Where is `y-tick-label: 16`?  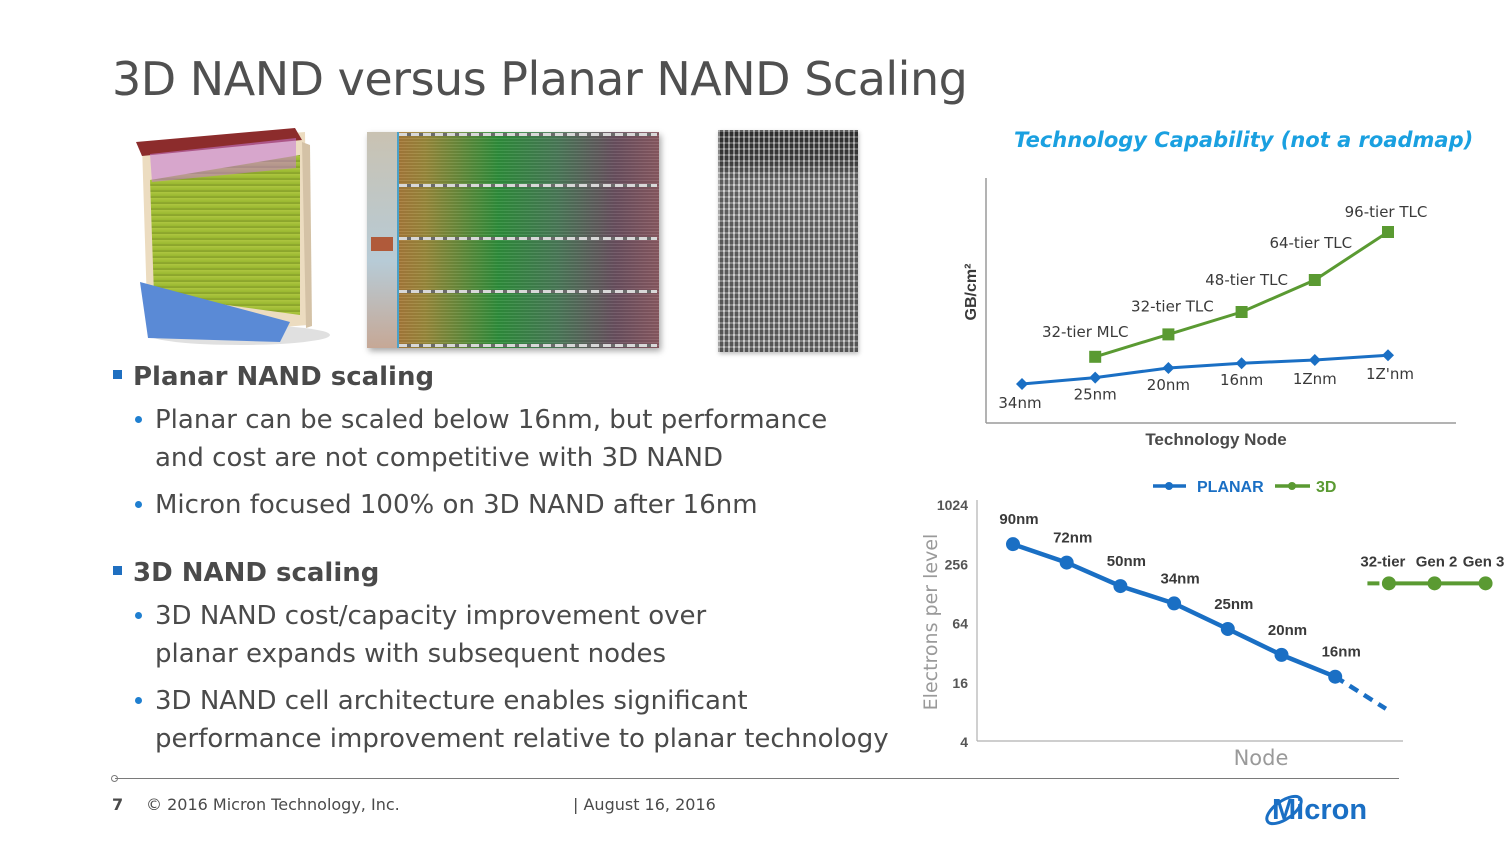 y-tick-label: 16 is located at coordinates (960, 683).